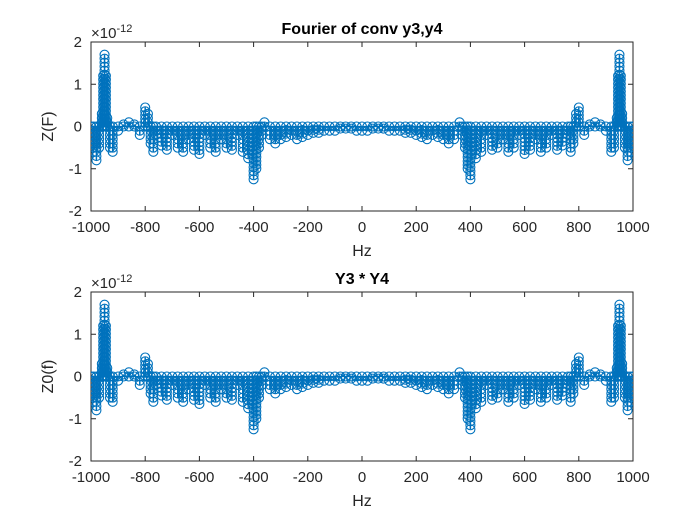 The image size is (700, 525). Describe the element at coordinates (524, 477) in the screenshot. I see `x-tick-label: 600` at that location.